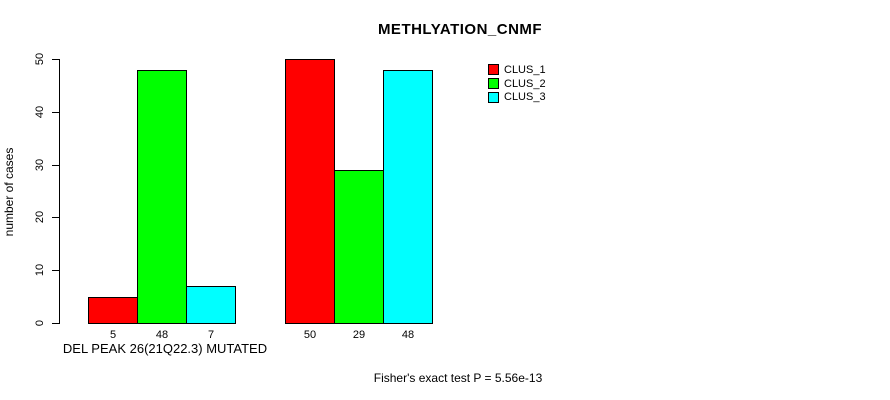  What do you see at coordinates (525, 83) in the screenshot?
I see `legend-label-clus_2: CLUS_2` at bounding box center [525, 83].